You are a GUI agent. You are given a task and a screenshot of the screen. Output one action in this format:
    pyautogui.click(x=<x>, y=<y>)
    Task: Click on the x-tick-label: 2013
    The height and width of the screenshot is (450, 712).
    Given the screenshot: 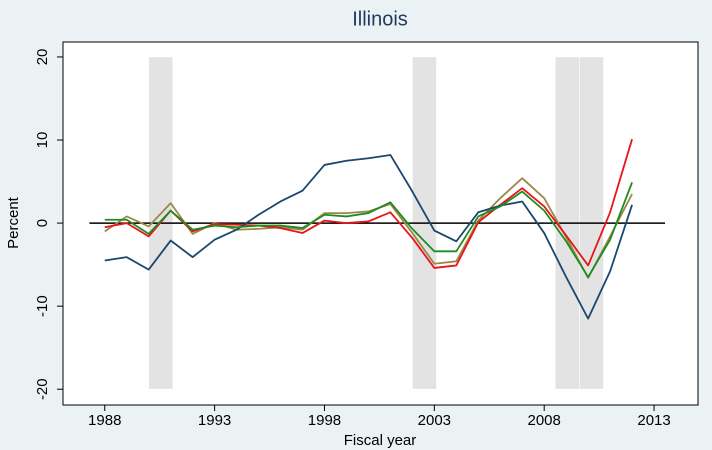 What is the action you would take?
    pyautogui.click(x=653, y=420)
    